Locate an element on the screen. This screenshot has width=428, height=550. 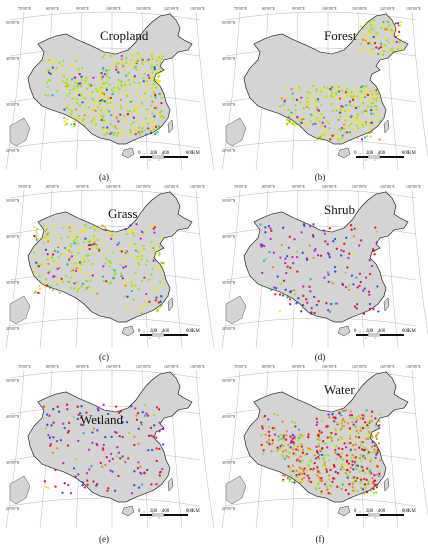
latitude-label: 50°0'0"N is located at coordinates (13, 381).